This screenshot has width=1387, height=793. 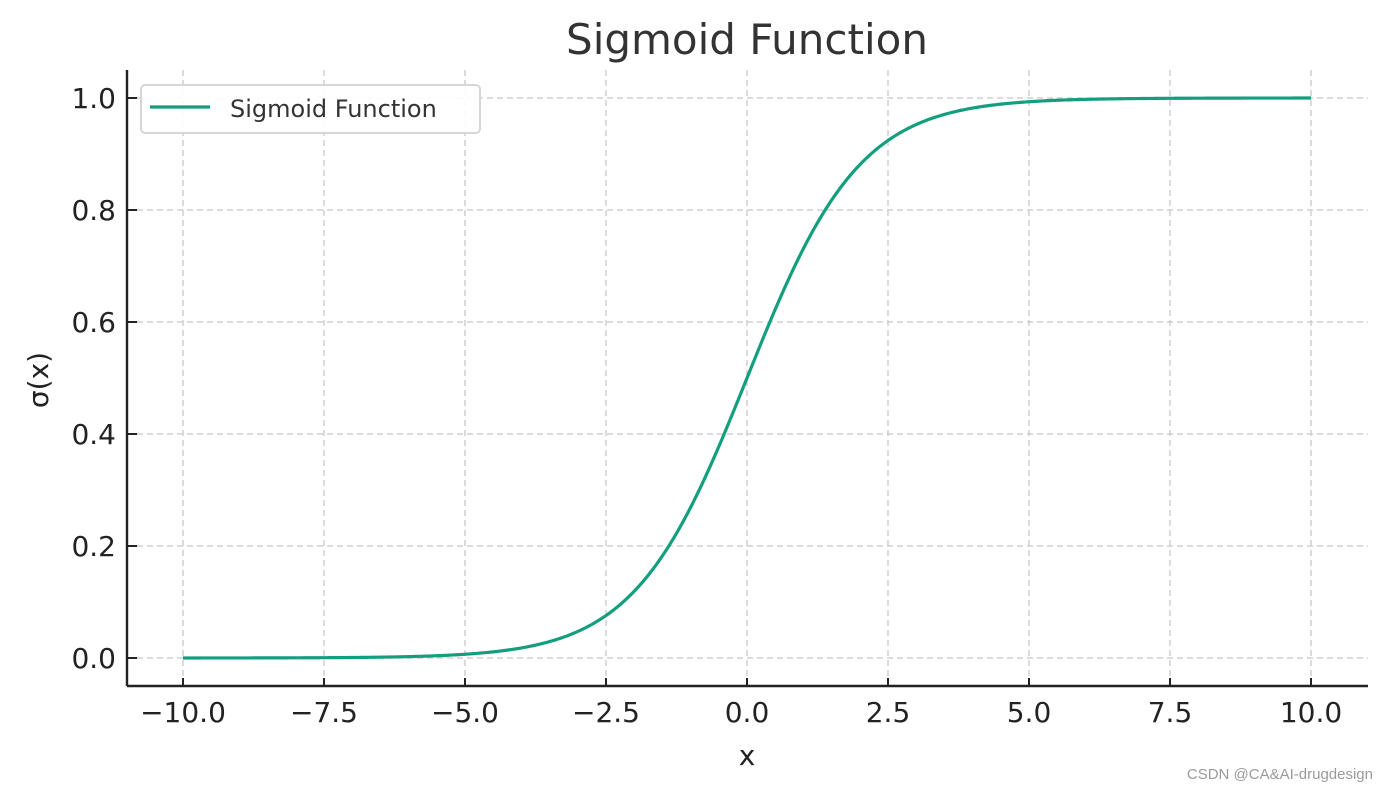 I want to click on watermark: CSDN @CA&AI-drugdesign, so click(x=1279, y=774).